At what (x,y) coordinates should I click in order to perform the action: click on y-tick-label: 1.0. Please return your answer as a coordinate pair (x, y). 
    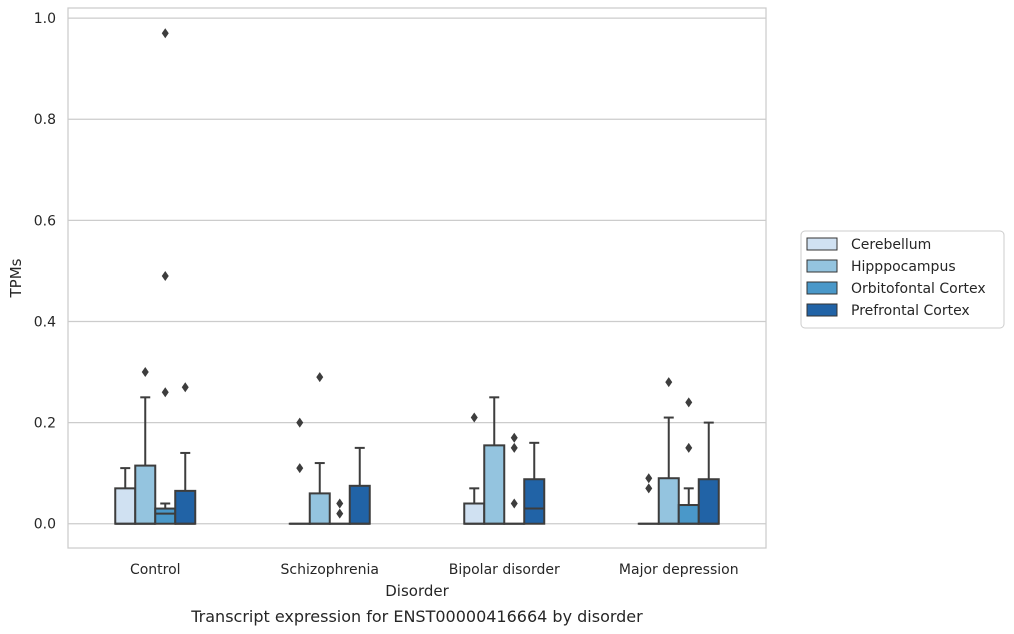
    Looking at the image, I should click on (45, 19).